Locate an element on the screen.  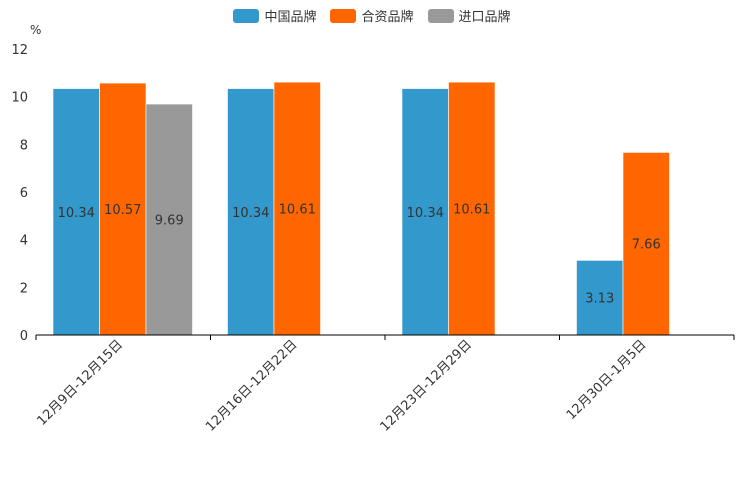
legend-item-jv-brand: 合资品牌 is located at coordinates (372, 15).